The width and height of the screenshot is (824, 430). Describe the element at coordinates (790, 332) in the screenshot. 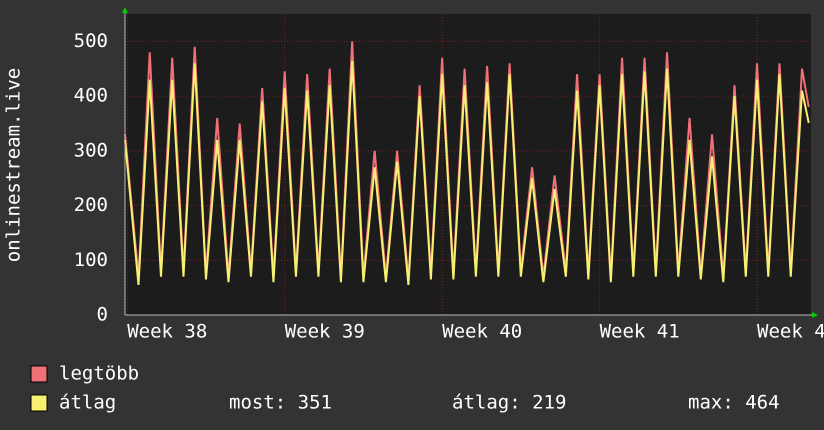

I see `x-tick-label: Week 4` at that location.